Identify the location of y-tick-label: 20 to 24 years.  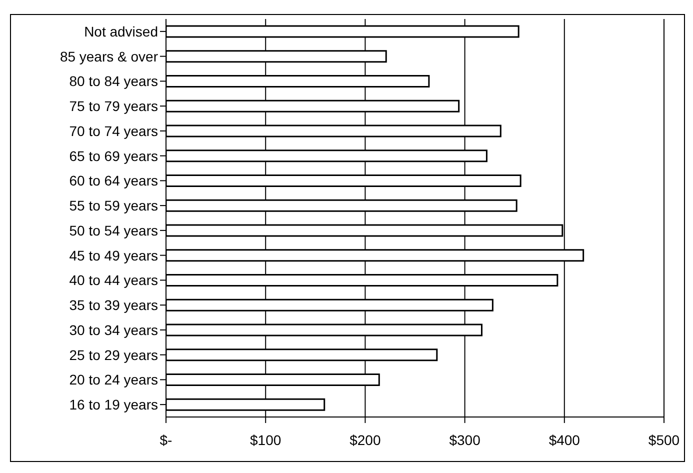
(113, 380).